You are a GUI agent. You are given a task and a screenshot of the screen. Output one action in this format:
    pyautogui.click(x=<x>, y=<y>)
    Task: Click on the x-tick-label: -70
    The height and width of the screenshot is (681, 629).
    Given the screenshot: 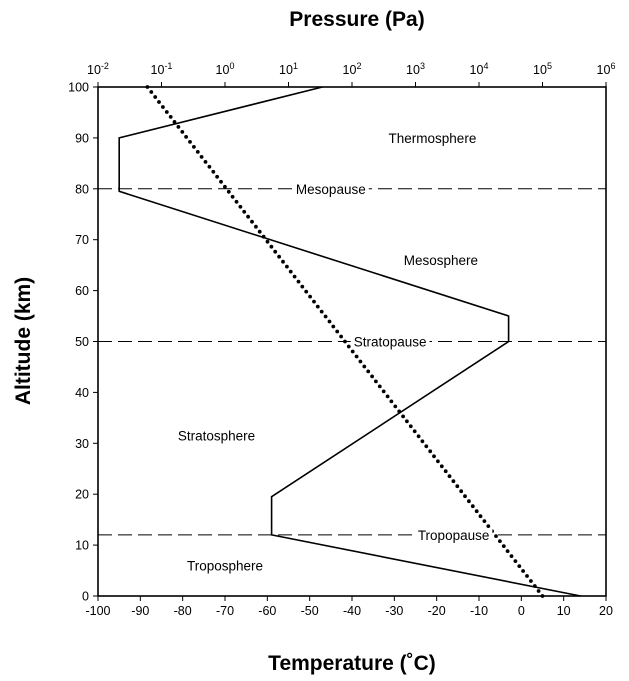 What is the action you would take?
    pyautogui.click(x=225, y=611)
    